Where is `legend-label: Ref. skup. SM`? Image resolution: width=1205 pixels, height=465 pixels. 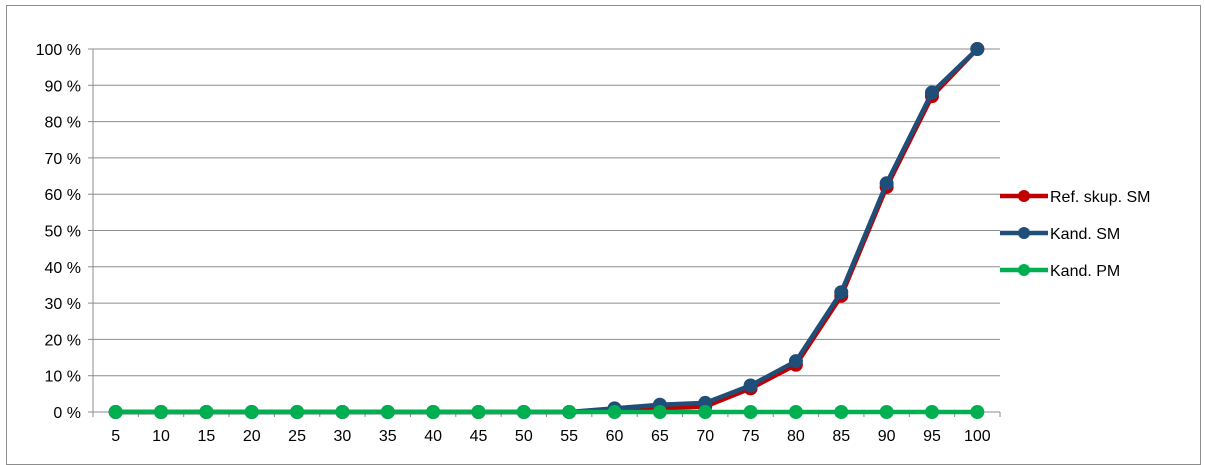
legend-label: Ref. skup. SM is located at coordinates (1100, 197).